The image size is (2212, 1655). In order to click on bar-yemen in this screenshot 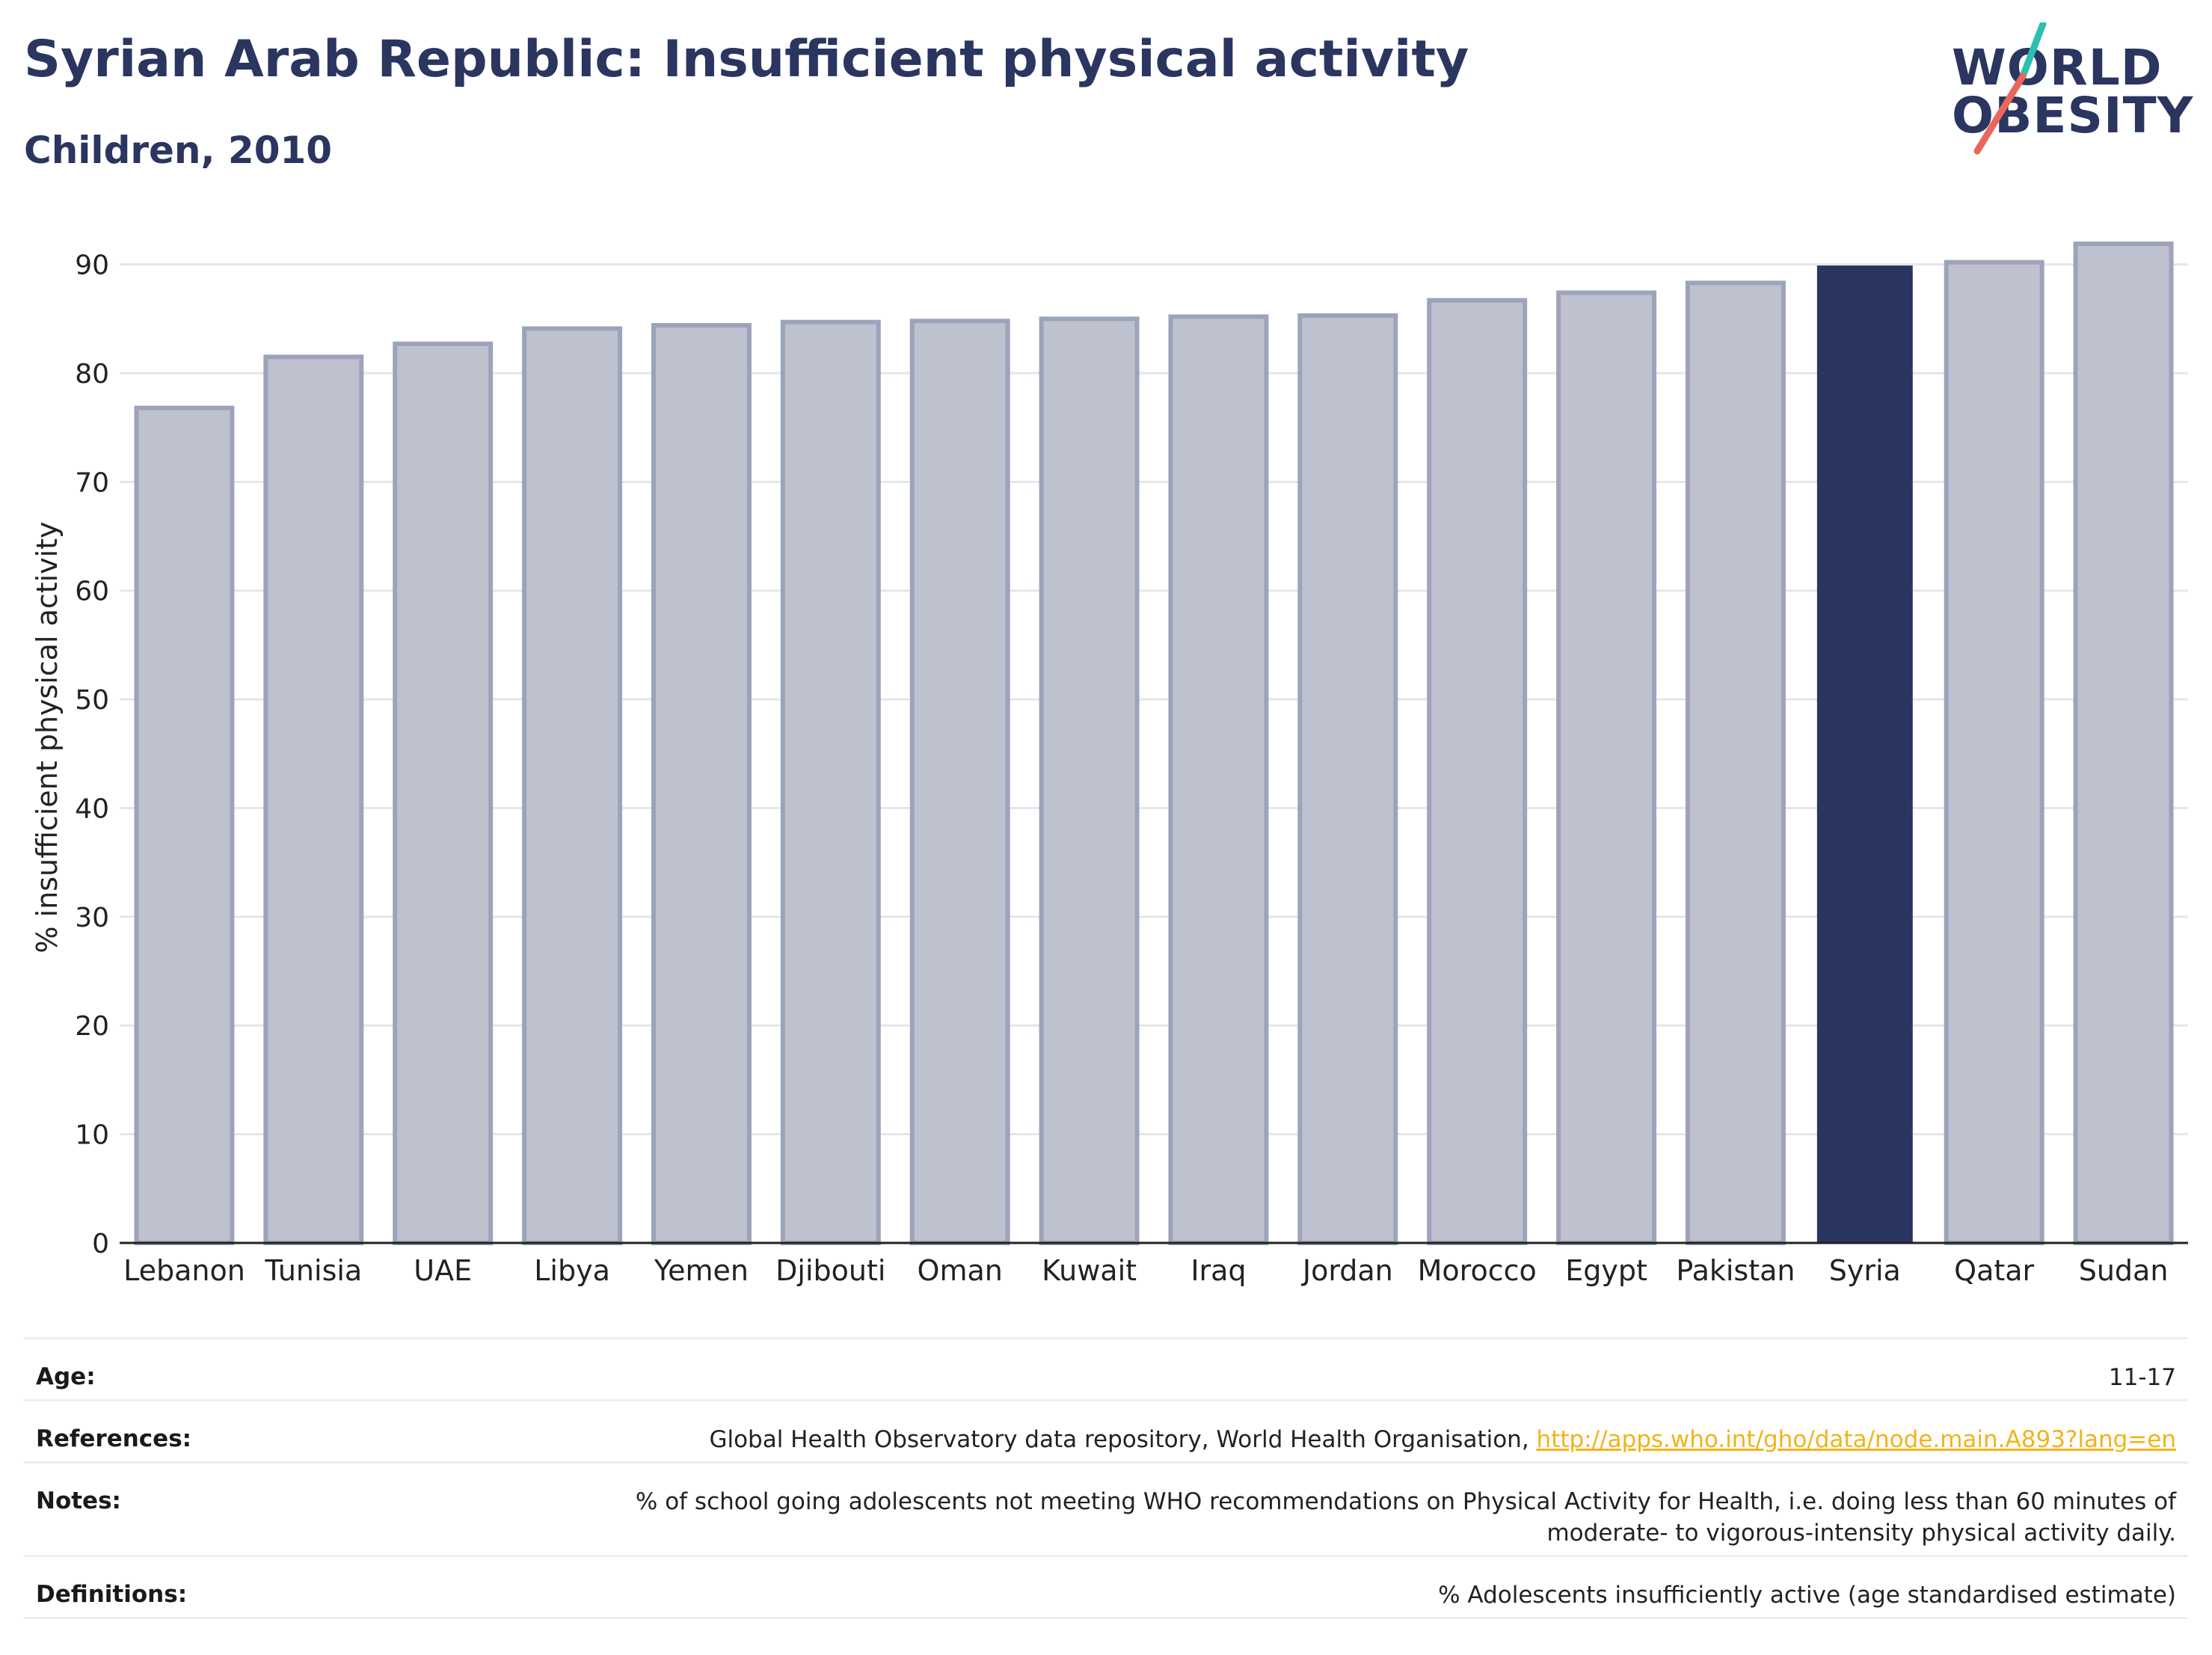, I will do `click(701, 784)`.